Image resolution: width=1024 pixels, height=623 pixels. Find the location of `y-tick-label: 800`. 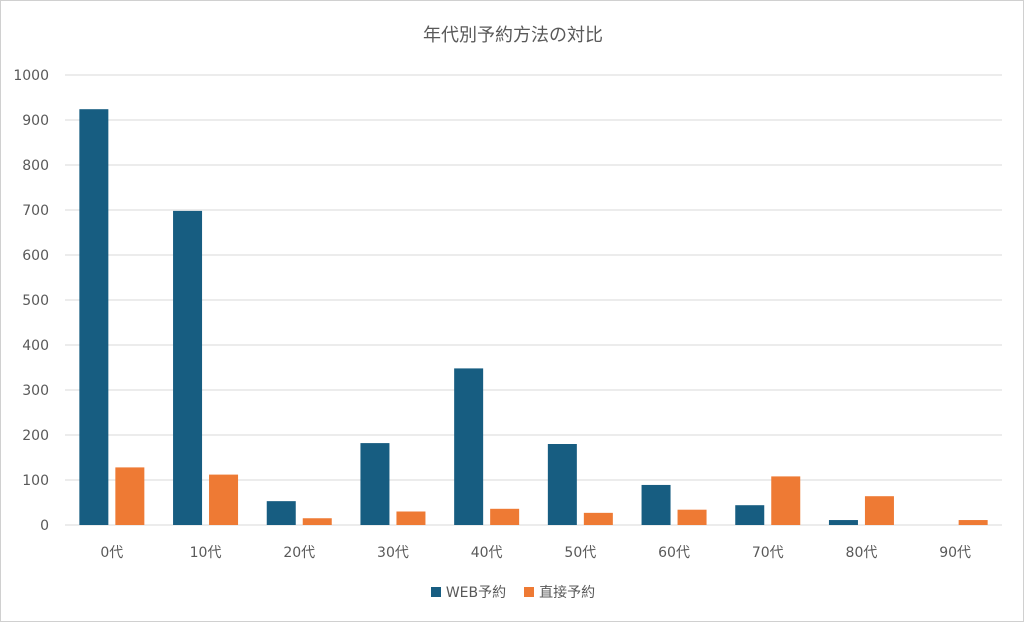

y-tick-label: 800 is located at coordinates (35, 166).